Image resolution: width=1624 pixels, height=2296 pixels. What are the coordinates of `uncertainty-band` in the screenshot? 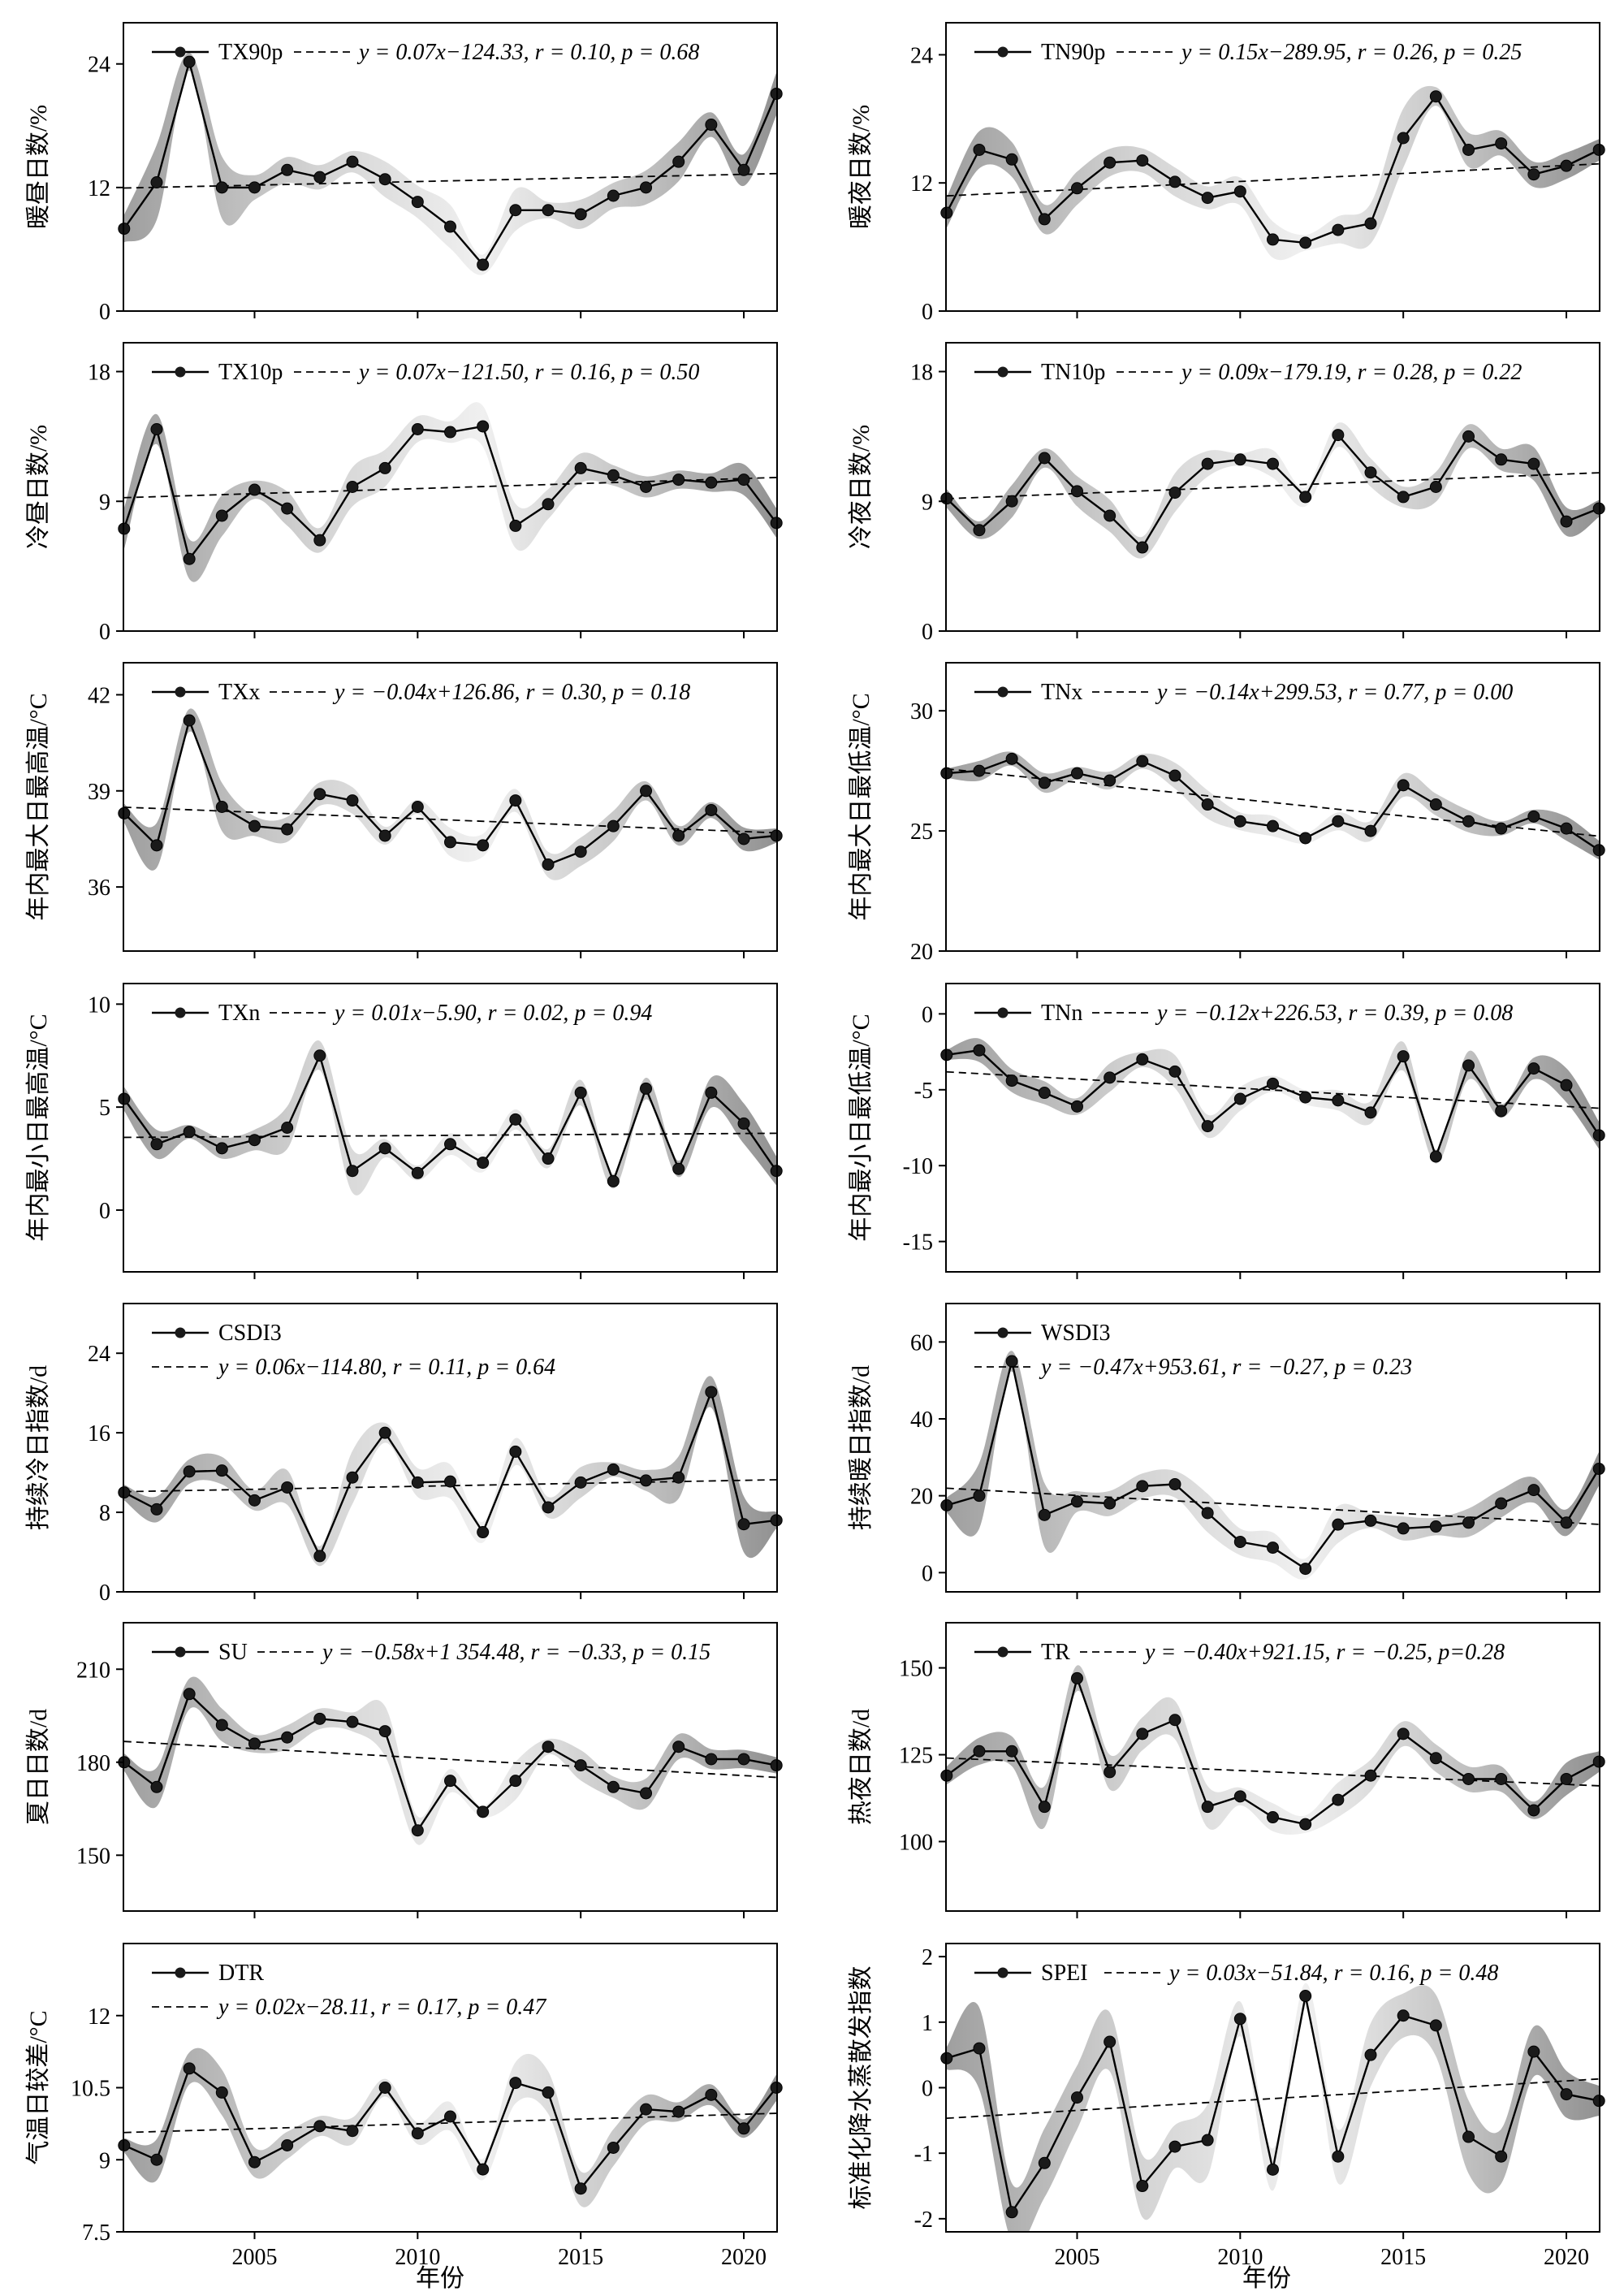 It's located at (450, 1471).